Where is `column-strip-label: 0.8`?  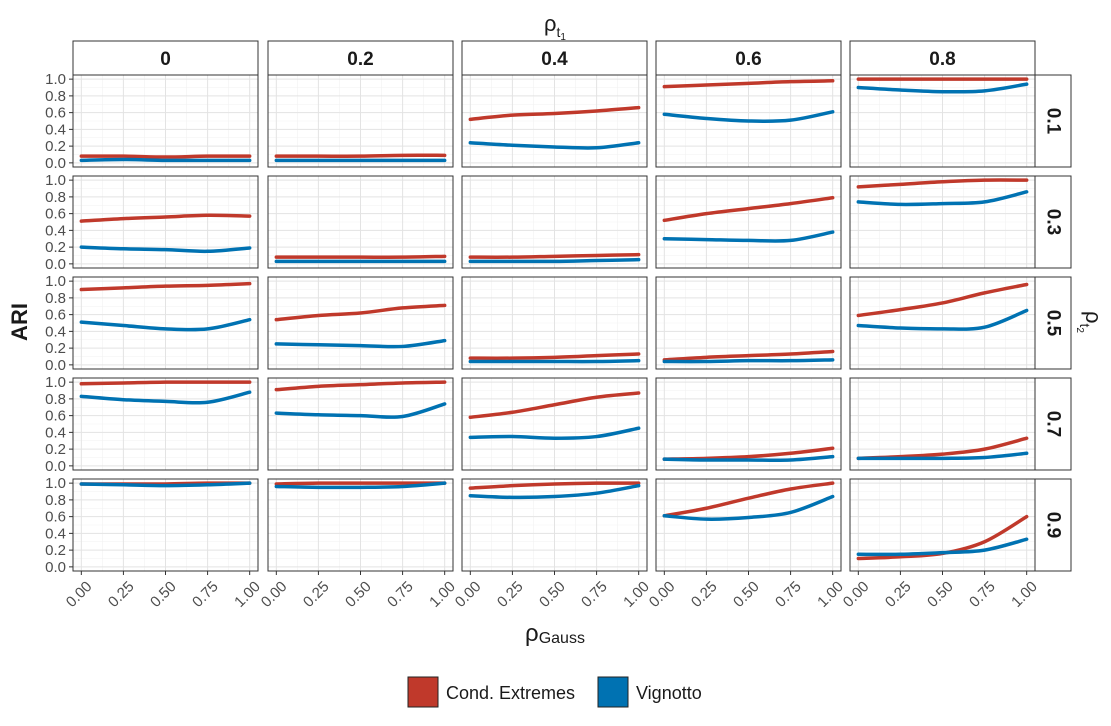
column-strip-label: 0.8 is located at coordinates (942, 59).